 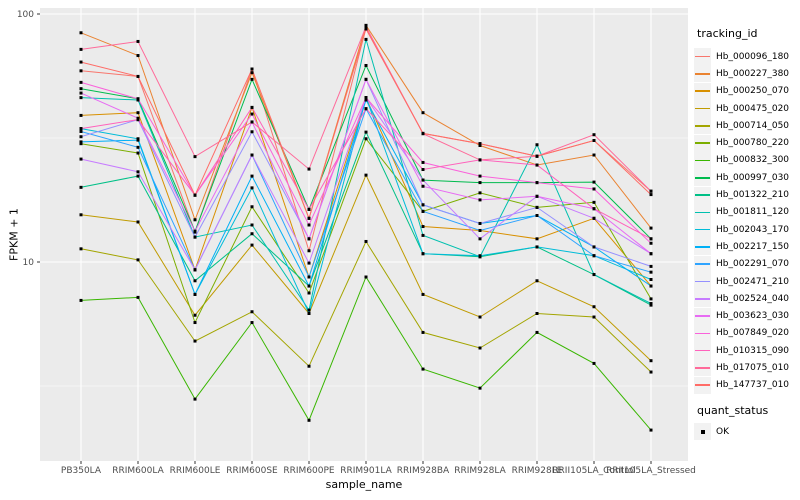 What do you see at coordinates (747, 57) in the screenshot?
I see `legend-entry-Hb_000096_180: Hb_000096_180` at bounding box center [747, 57].